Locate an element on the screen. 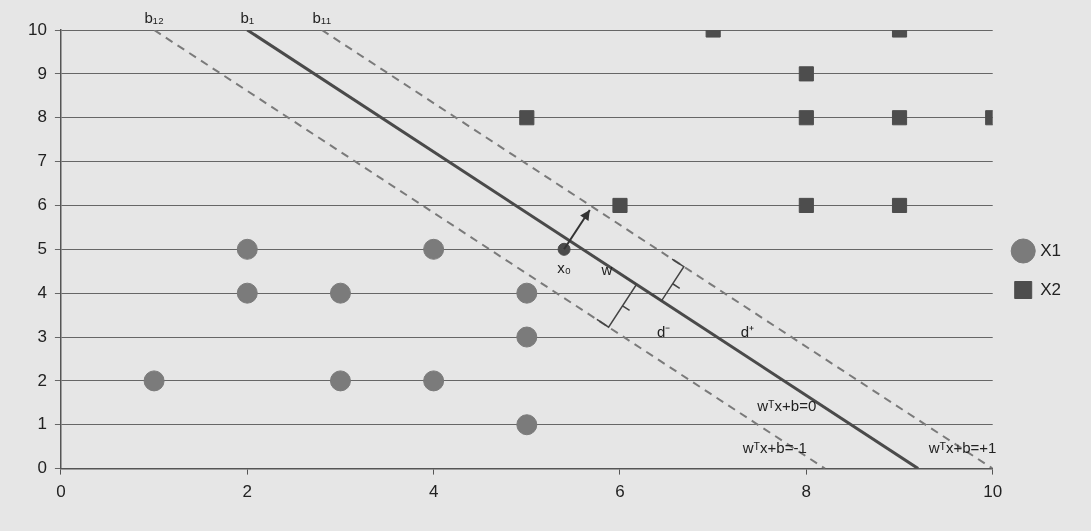 The width and height of the screenshot is (1091, 531). x-tick-label: 10 is located at coordinates (993, 492).